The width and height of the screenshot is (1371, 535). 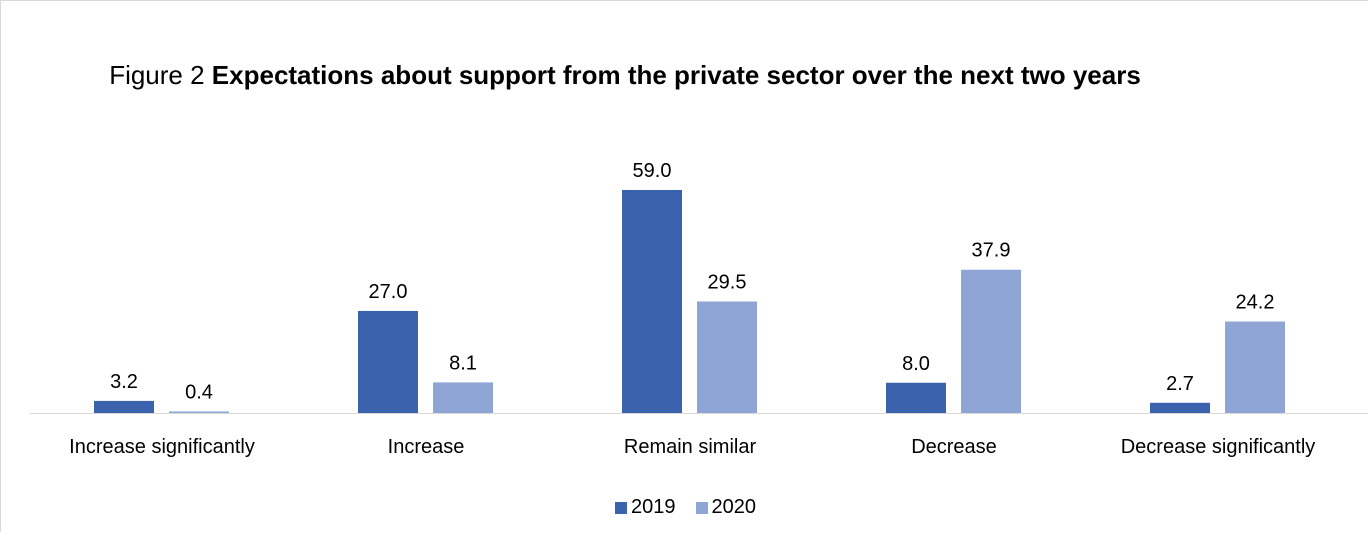 I want to click on data-label-2020-2: 29.5, so click(x=727, y=282).